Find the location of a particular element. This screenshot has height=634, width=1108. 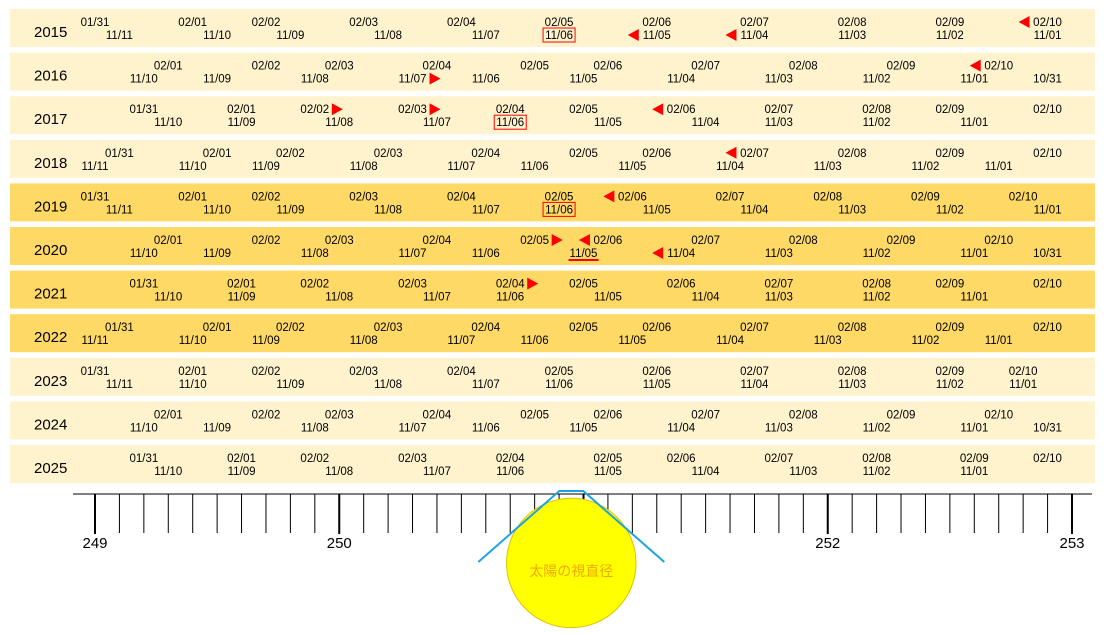

bottom-date-label: 11/04 is located at coordinates (730, 167).